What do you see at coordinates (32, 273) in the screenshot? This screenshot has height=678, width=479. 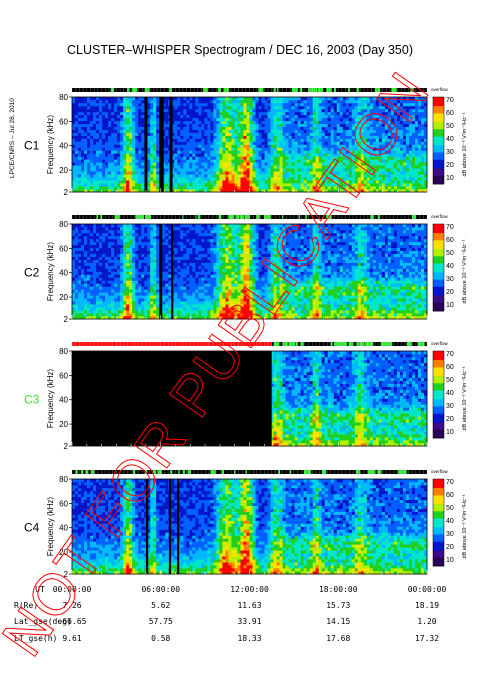 I see `spacecraft-label: C2` at bounding box center [32, 273].